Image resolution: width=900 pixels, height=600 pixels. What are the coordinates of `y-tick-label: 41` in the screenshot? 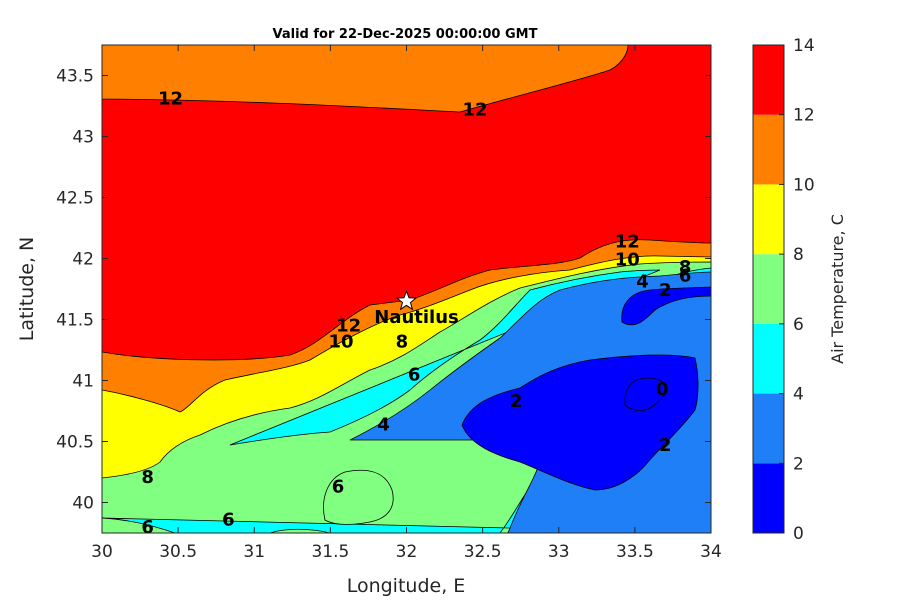 It's located at (83, 382).